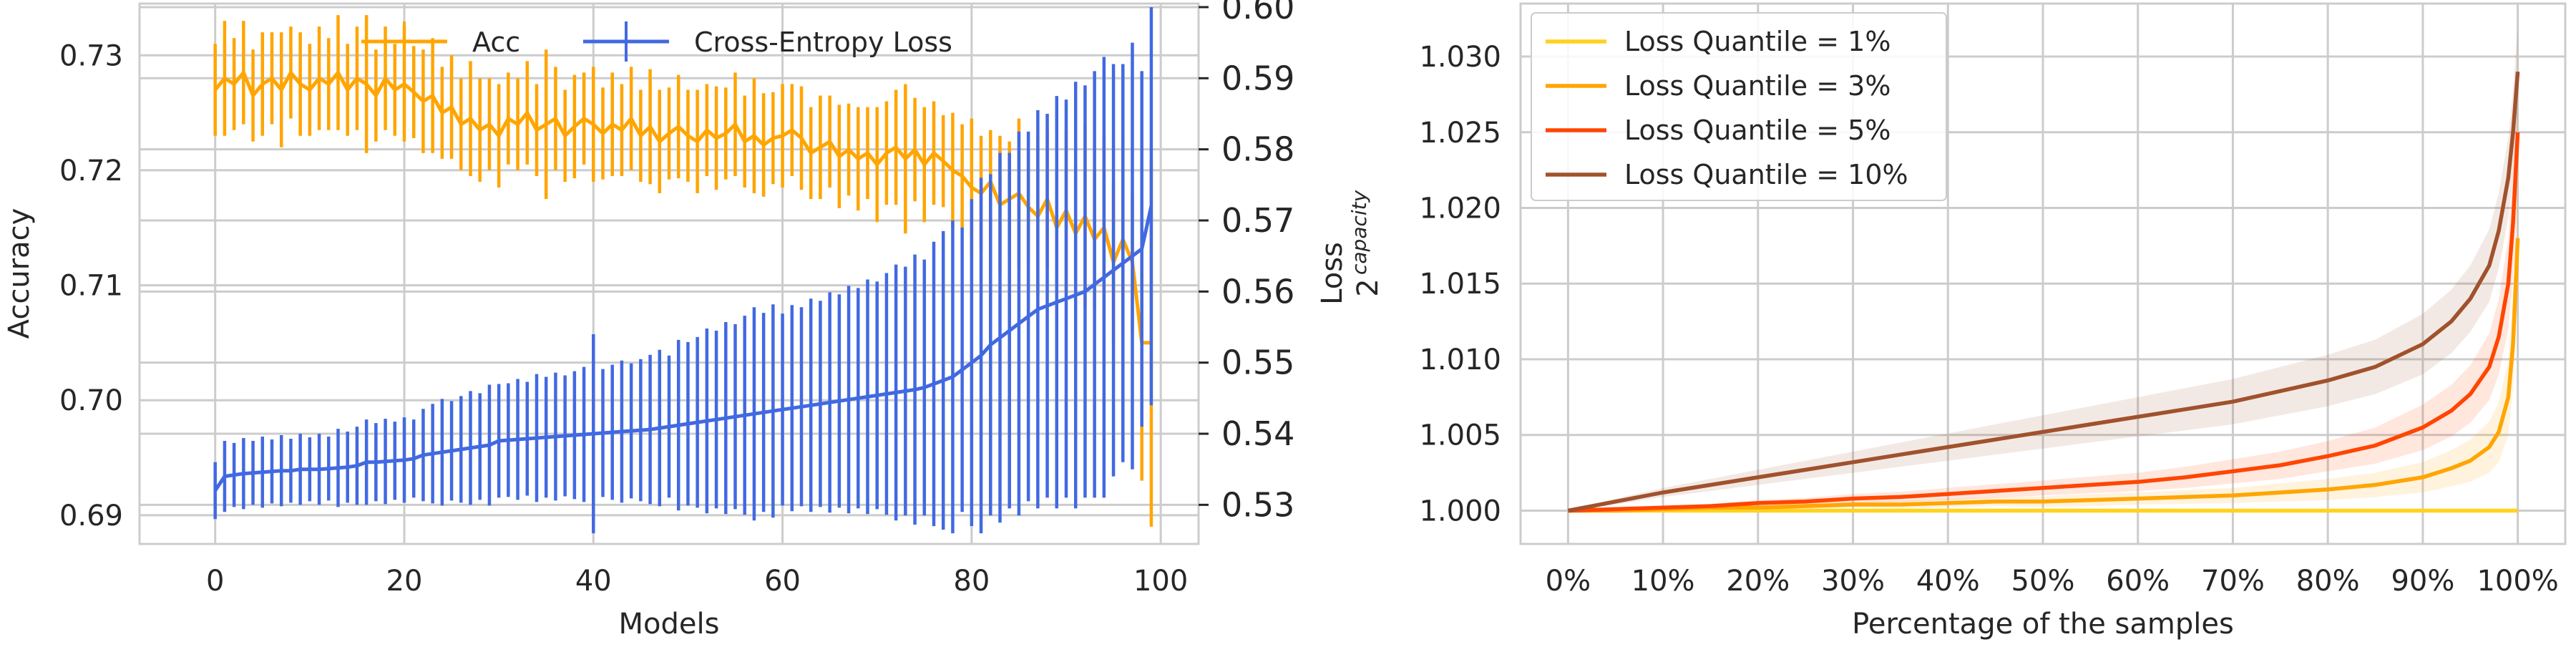 This screenshot has height=647, width=2576. Describe the element at coordinates (91, 516) in the screenshot. I see `y-tick-label: 0.69` at that location.